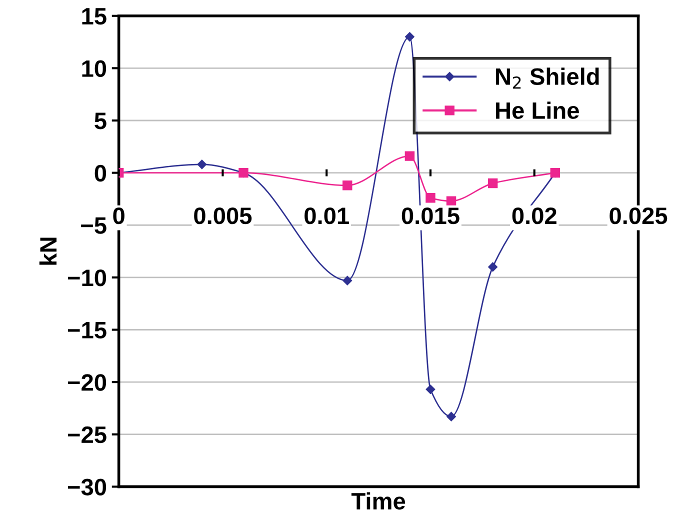 Image resolution: width=679 pixels, height=529 pixels. I want to click on x-tick-label: 0.01, so click(326, 215).